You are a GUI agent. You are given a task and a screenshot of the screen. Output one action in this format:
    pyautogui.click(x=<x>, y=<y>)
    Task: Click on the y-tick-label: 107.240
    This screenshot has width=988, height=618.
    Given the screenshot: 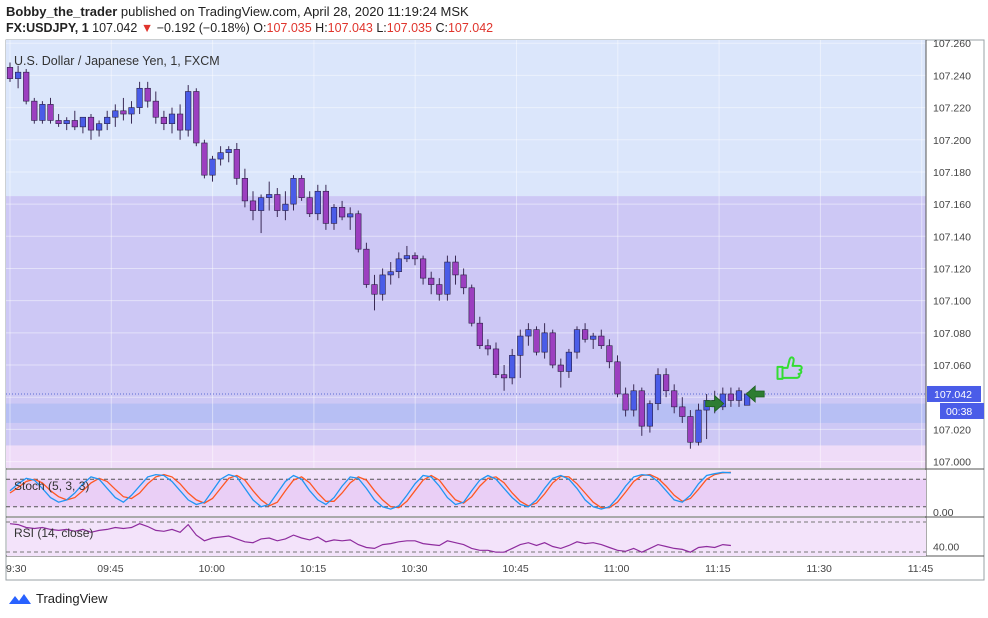 What is the action you would take?
    pyautogui.click(x=952, y=76)
    